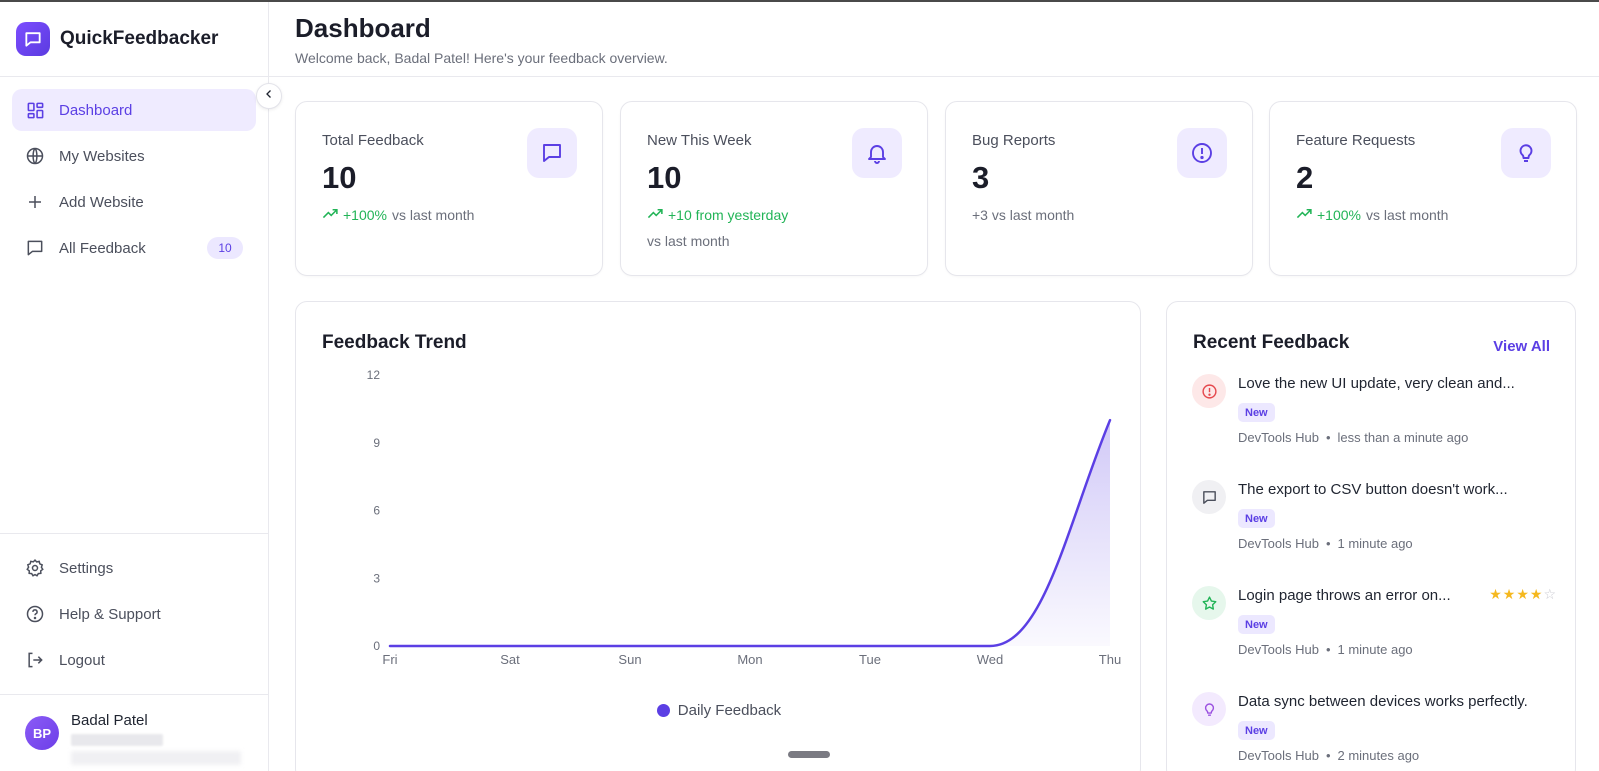  What do you see at coordinates (376, 511) in the screenshot?
I see `y-tick-label: 6` at bounding box center [376, 511].